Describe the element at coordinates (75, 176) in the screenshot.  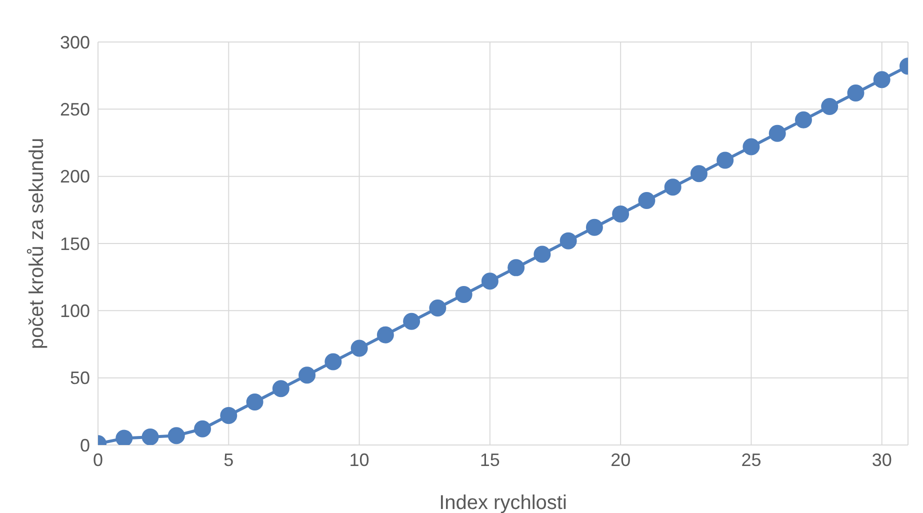
I see `y-tick-label: 200` at that location.